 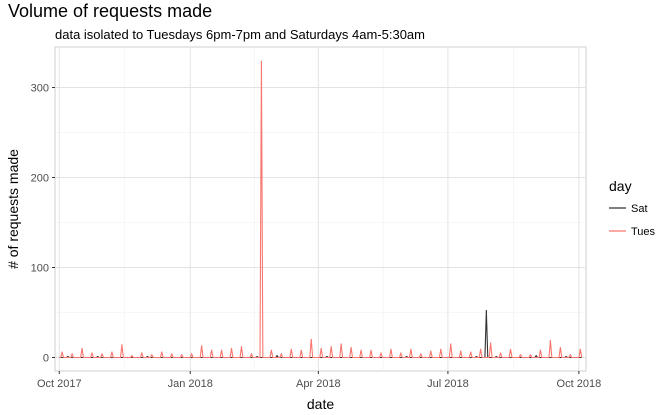 I want to click on y-tick-label: 0, so click(x=46, y=359).